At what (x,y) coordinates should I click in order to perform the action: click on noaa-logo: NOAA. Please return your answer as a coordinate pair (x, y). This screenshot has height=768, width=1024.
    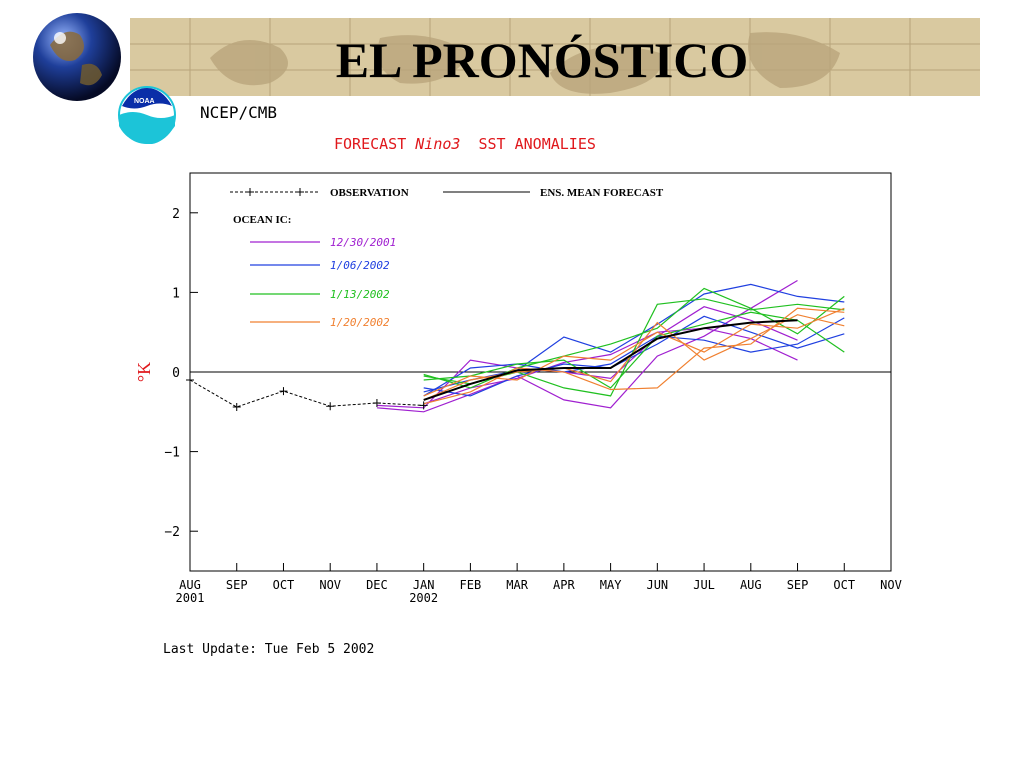
    Looking at the image, I should click on (147, 115).